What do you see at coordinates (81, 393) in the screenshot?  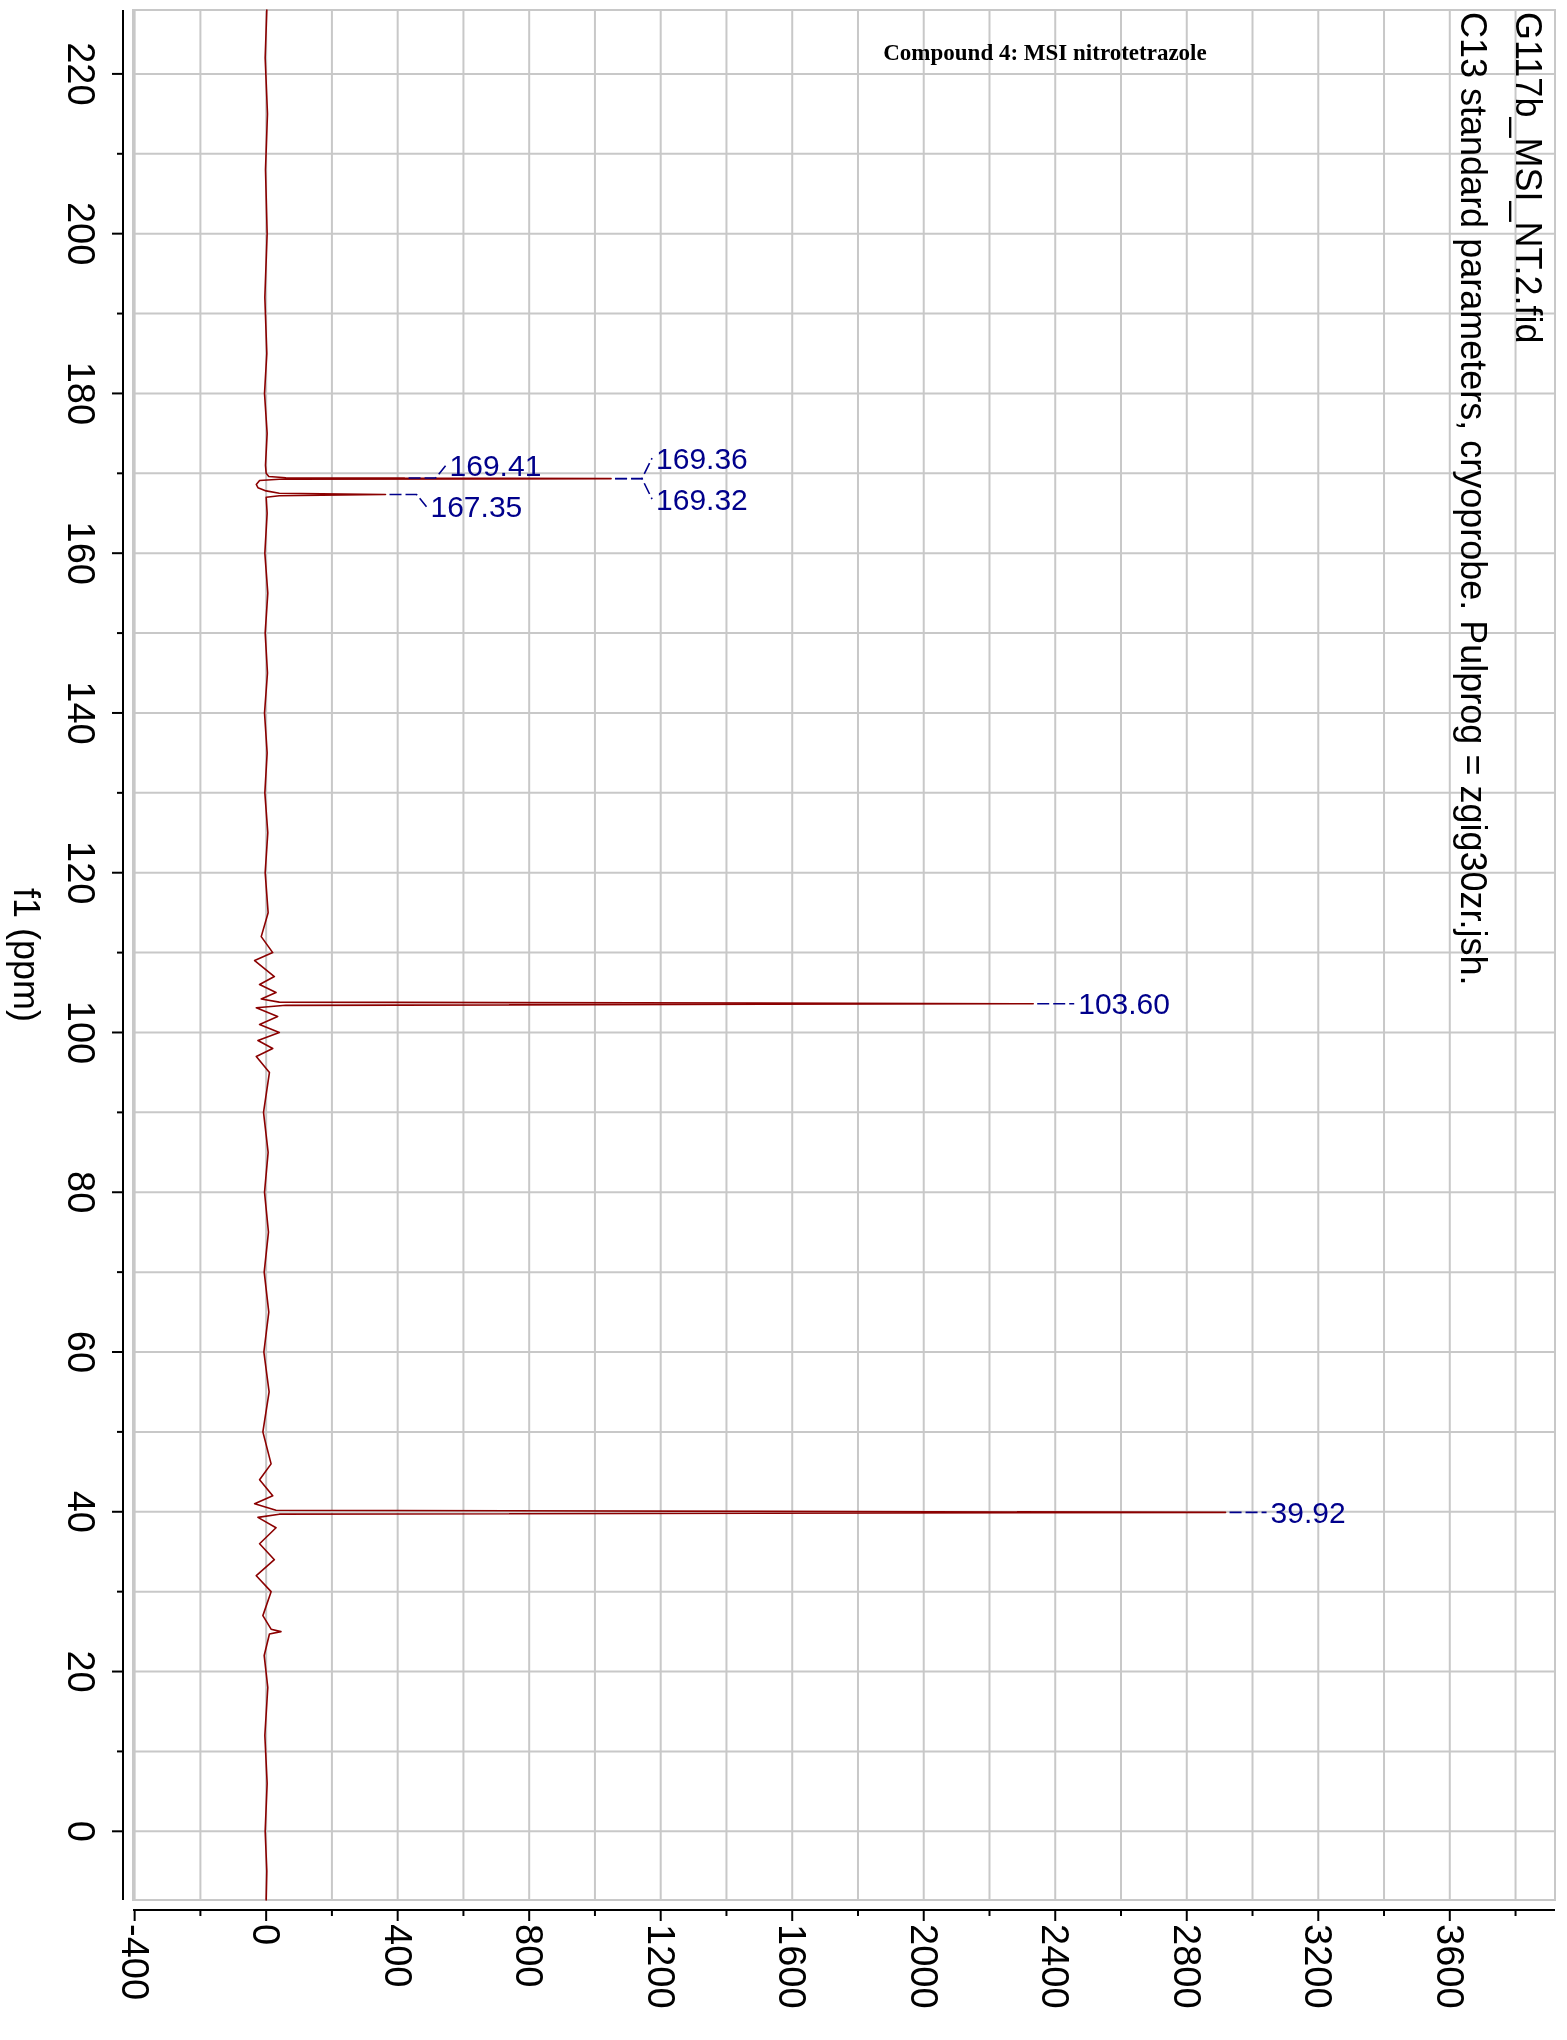 I see `y-tick-label: 180` at bounding box center [81, 393].